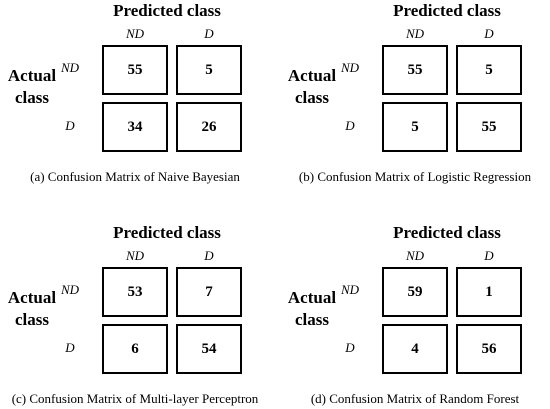 Image resolution: width=550 pixels, height=409 pixels. Describe the element at coordinates (415, 349) in the screenshot. I see `matrix-cell: 4` at that location.